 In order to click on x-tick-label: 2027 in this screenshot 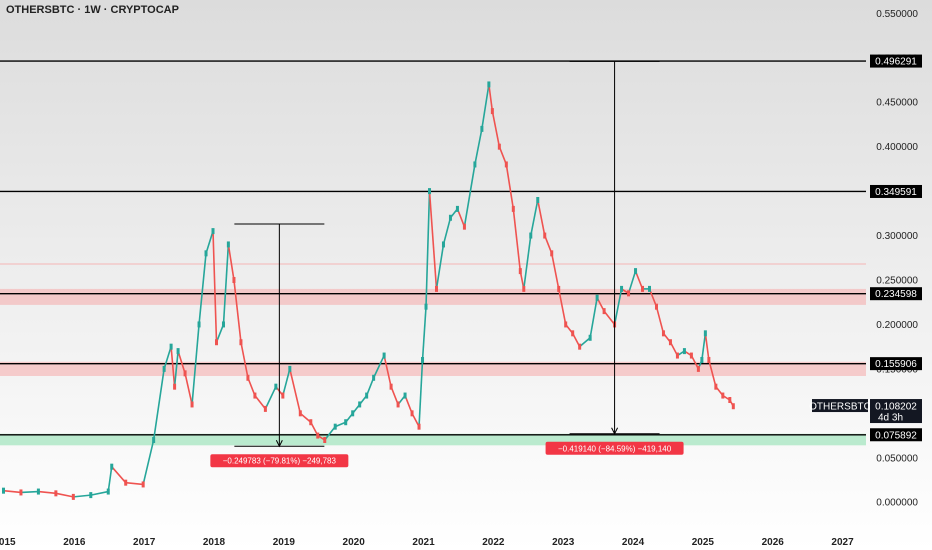, I will do `click(842, 542)`.